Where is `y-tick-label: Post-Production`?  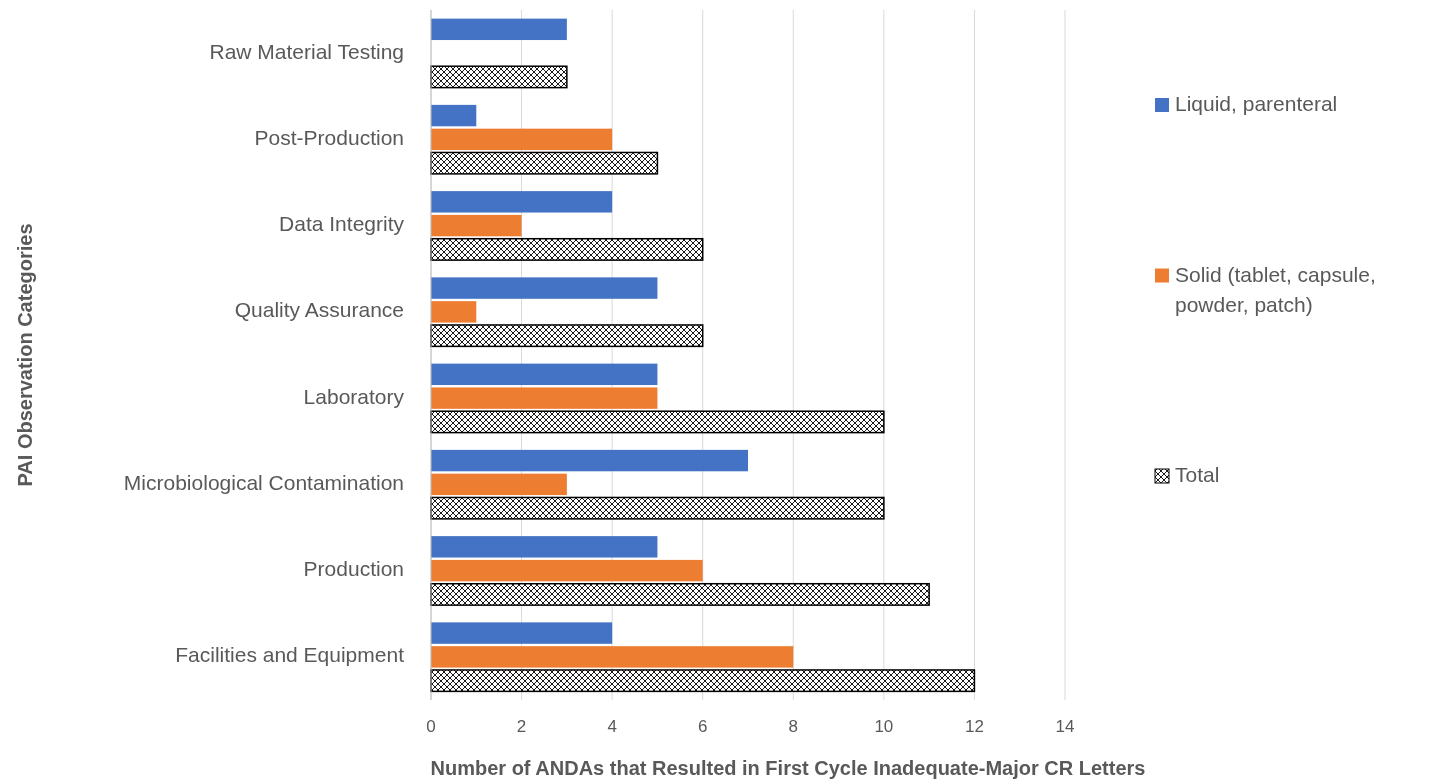
y-tick-label: Post-Production is located at coordinates (329, 137).